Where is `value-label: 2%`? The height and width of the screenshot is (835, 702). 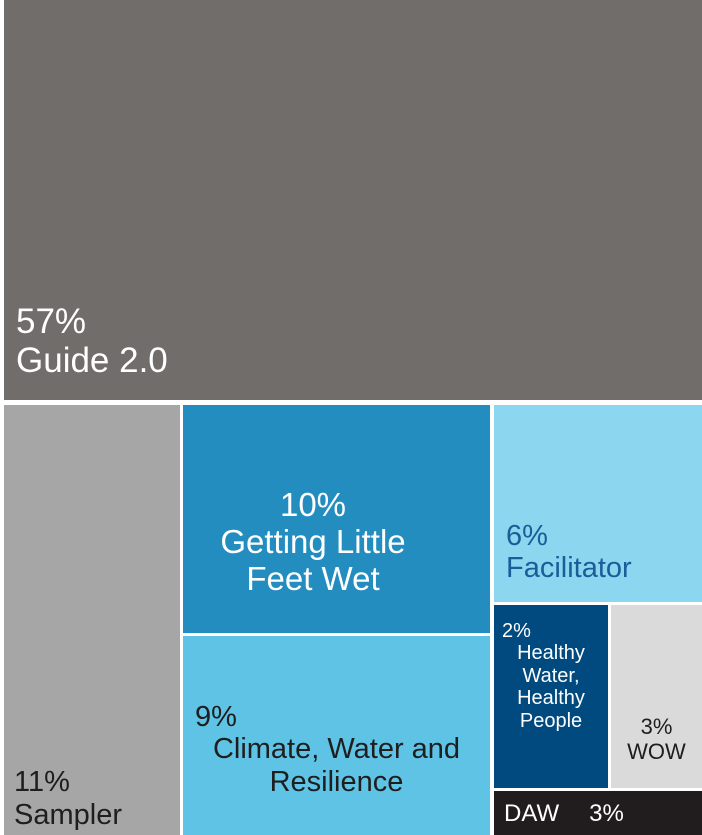 value-label: 2% is located at coordinates (516, 631).